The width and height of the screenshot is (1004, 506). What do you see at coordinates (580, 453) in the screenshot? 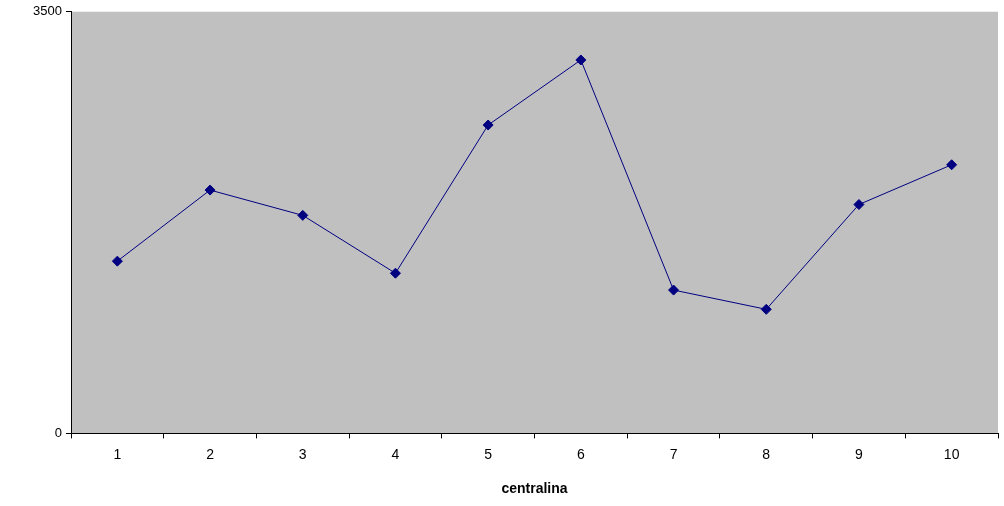
I see `x-tick-label: 6` at bounding box center [580, 453].